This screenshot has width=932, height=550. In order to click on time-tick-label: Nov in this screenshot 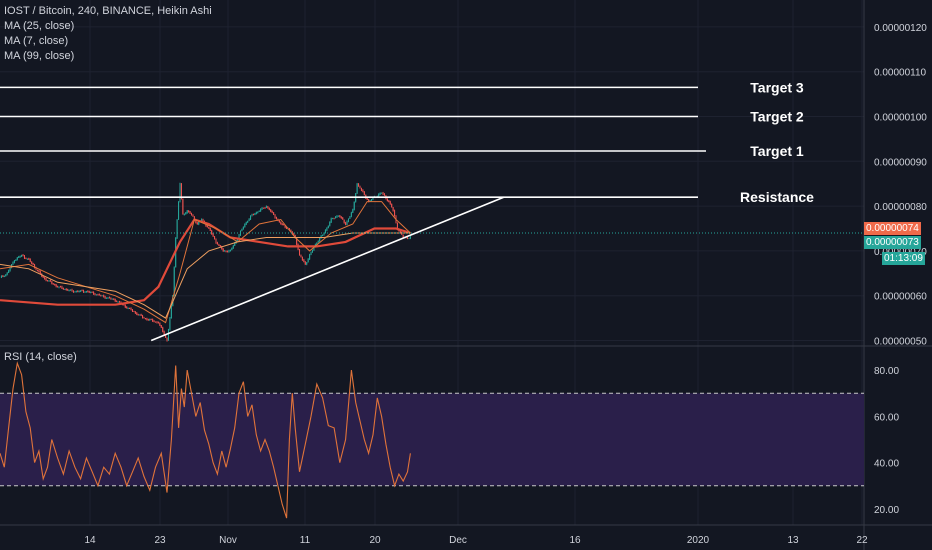, I will do `click(228, 540)`.